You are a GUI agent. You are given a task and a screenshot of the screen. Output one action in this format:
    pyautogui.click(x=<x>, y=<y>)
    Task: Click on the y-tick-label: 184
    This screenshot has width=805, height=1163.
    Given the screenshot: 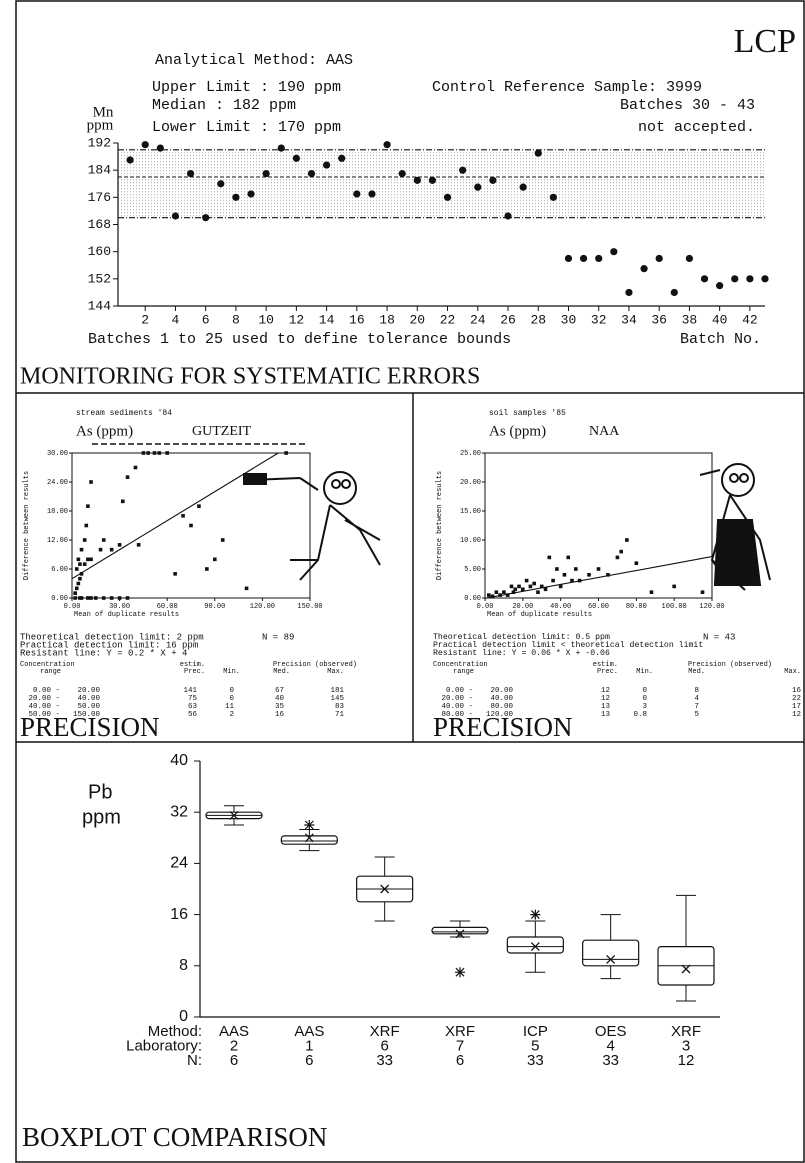 What is the action you would take?
    pyautogui.click(x=100, y=170)
    